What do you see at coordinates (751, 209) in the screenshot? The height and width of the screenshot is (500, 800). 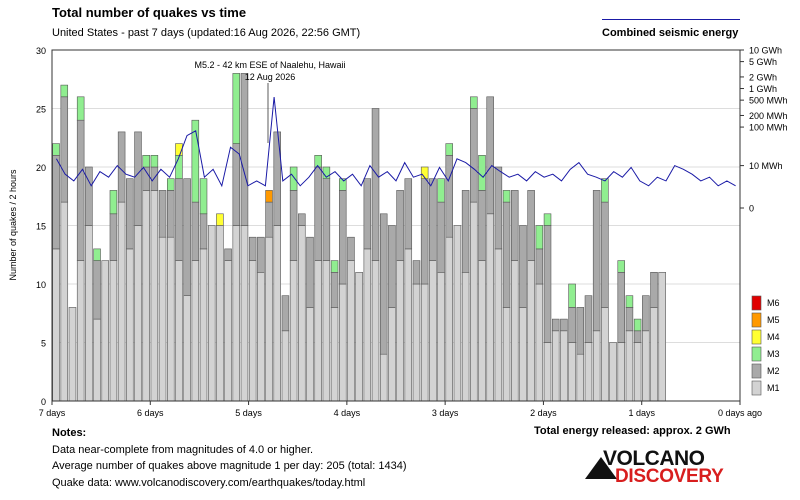 I see `energy-tick-label: 0` at bounding box center [751, 209].